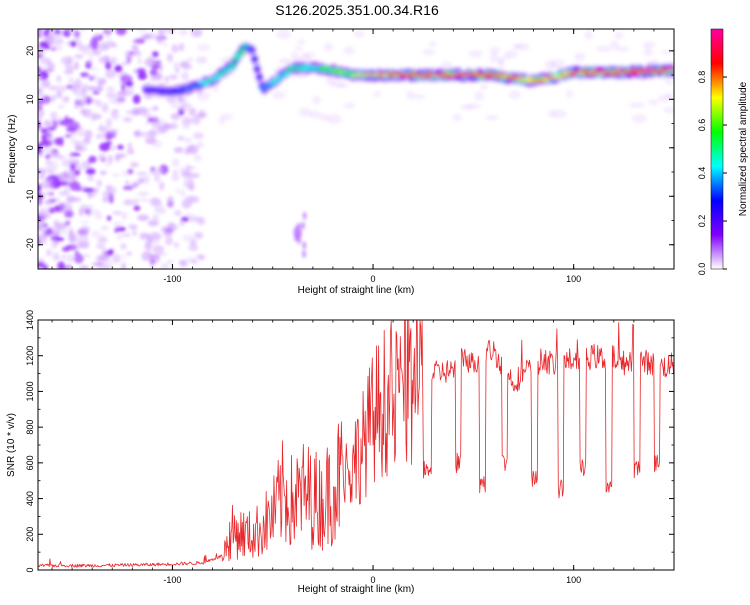  What do you see at coordinates (30, 99) in the screenshot?
I see `y-tick-label: 10` at bounding box center [30, 99].